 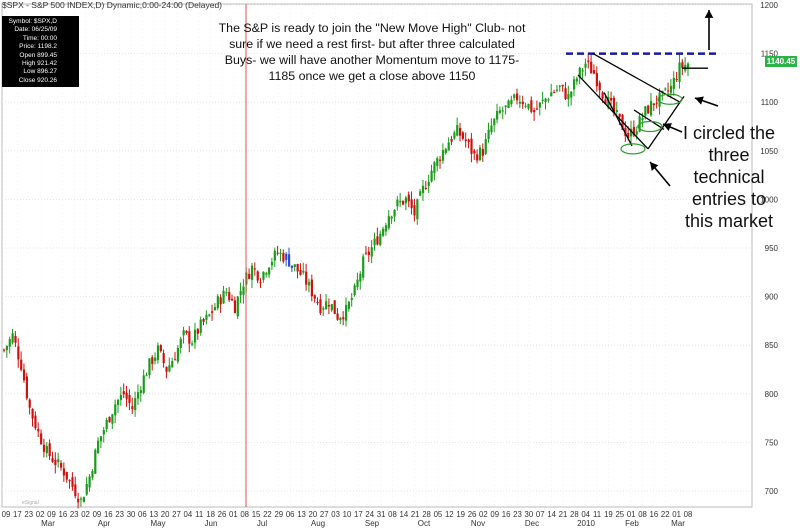 I want to click on x-tick-label: 23, so click(x=28, y=514).